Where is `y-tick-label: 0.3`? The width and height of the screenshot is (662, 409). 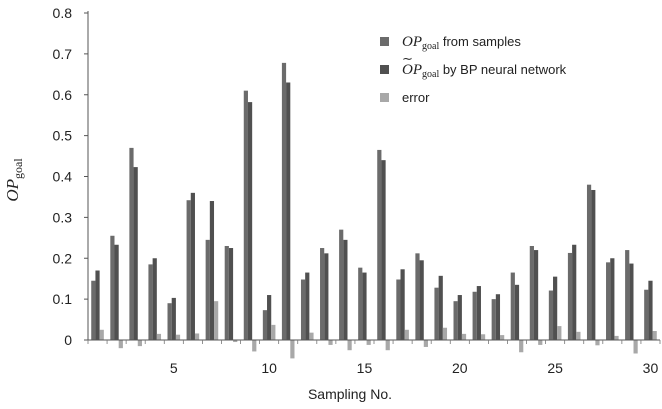
y-tick-label: 0.3 is located at coordinates (63, 217).